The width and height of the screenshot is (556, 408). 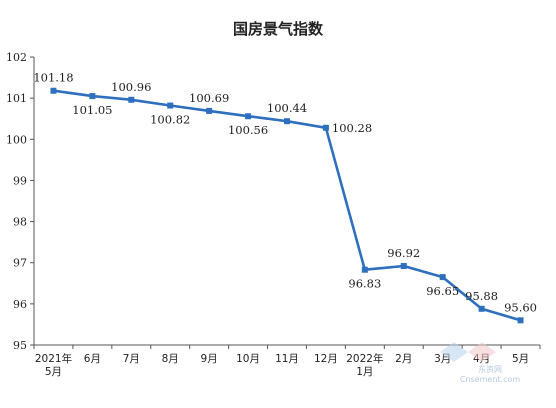 I want to click on data-label: 101.05, so click(x=92, y=110).